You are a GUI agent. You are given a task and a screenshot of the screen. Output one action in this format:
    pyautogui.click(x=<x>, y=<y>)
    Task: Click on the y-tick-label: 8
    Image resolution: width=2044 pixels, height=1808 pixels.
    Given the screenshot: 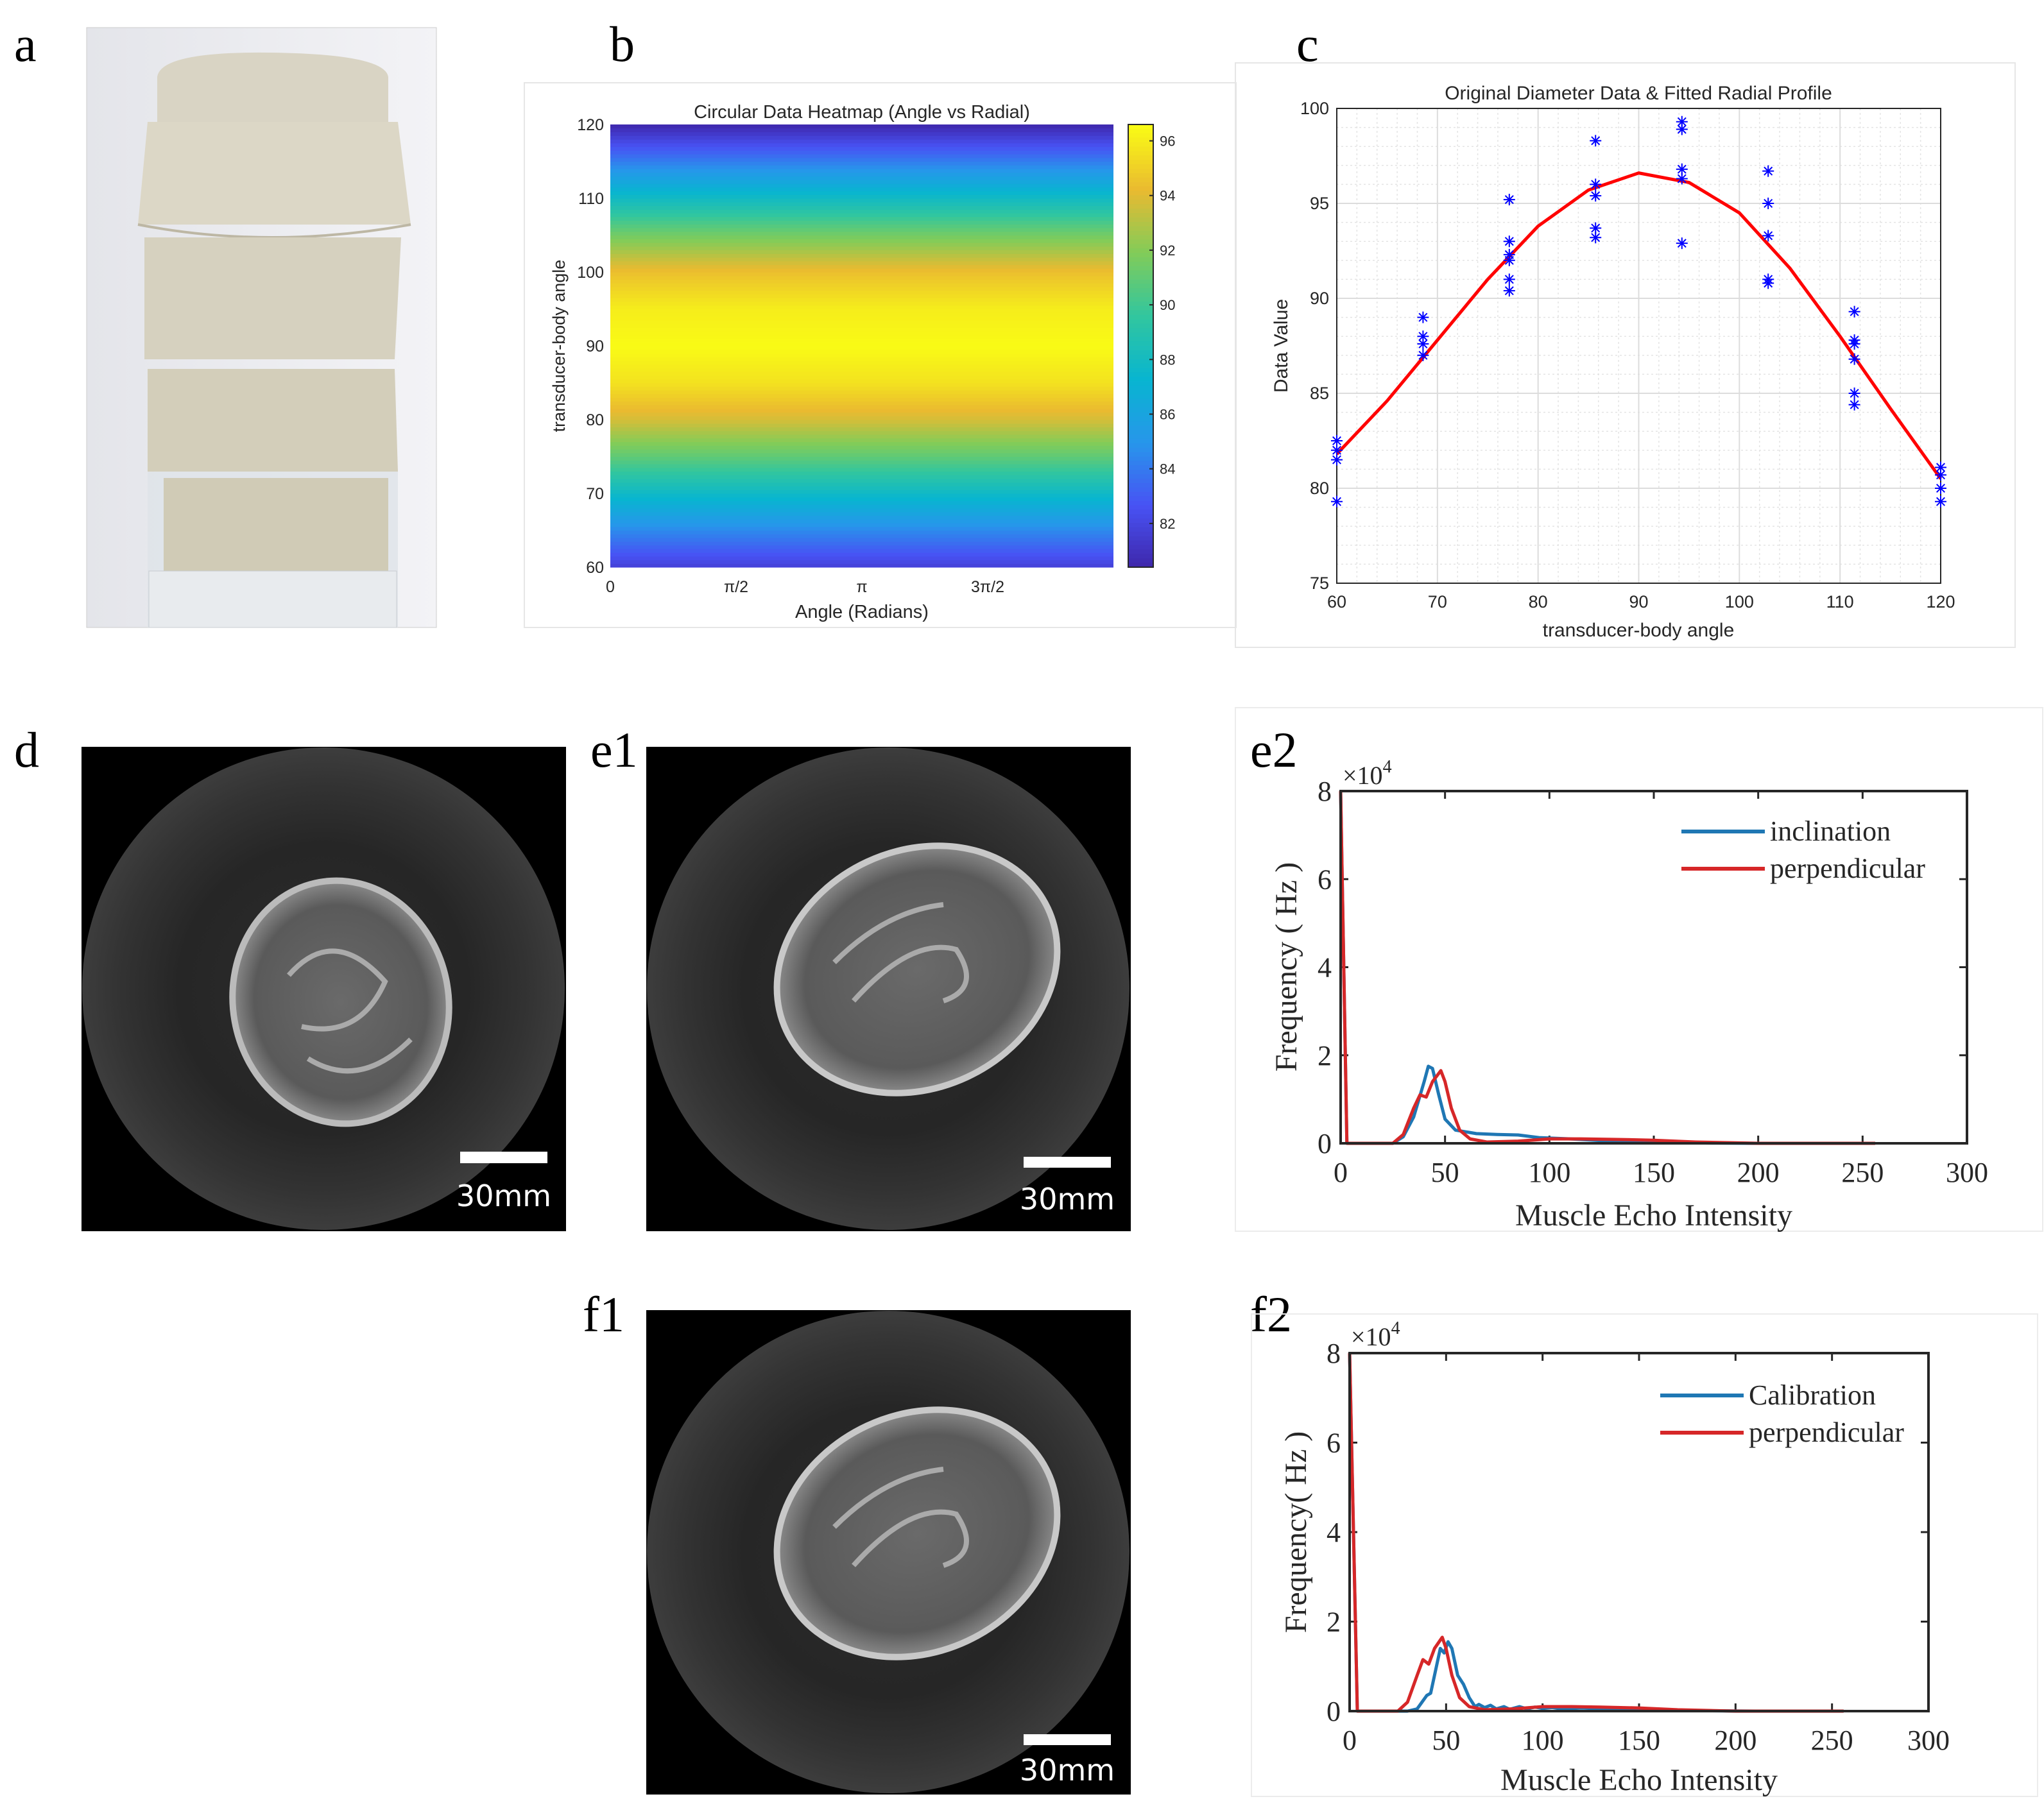 What is the action you would take?
    pyautogui.click(x=1334, y=1353)
    